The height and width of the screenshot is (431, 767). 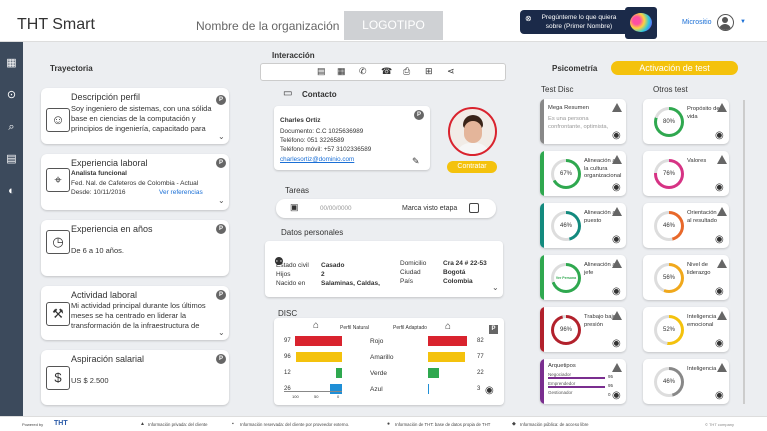 What do you see at coordinates (686, 381) in the screenshot?
I see `other-test-card: 46% Inteligencia ◉` at bounding box center [686, 381].